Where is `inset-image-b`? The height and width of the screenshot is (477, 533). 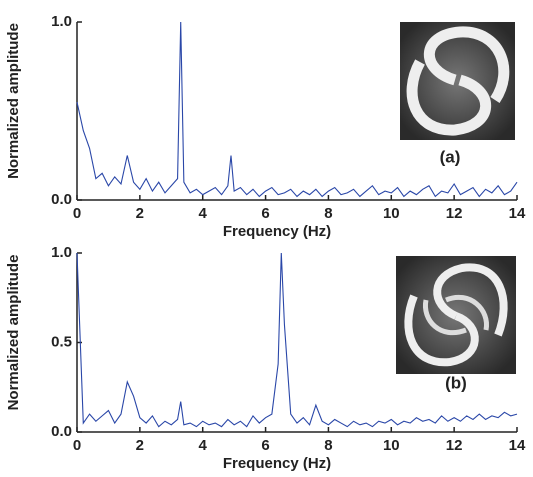 inset-image-b is located at coordinates (456, 315).